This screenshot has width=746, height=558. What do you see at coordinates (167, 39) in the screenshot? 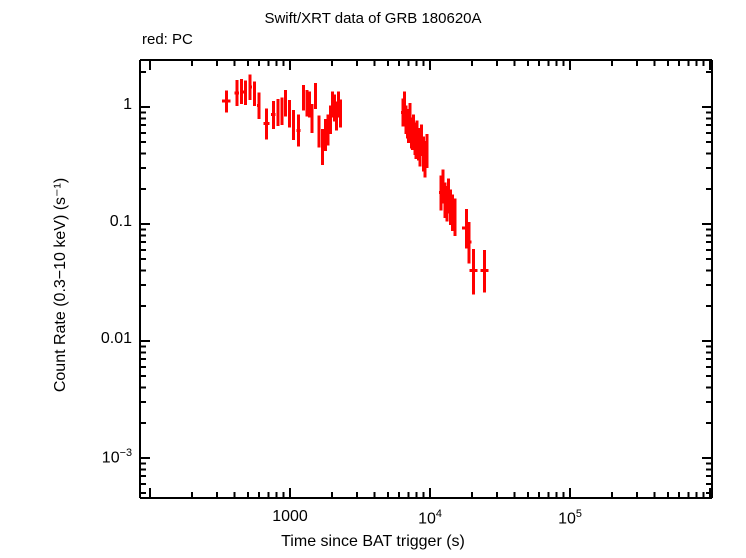
I see `legend-entry-pc: red: PC` at bounding box center [167, 39].